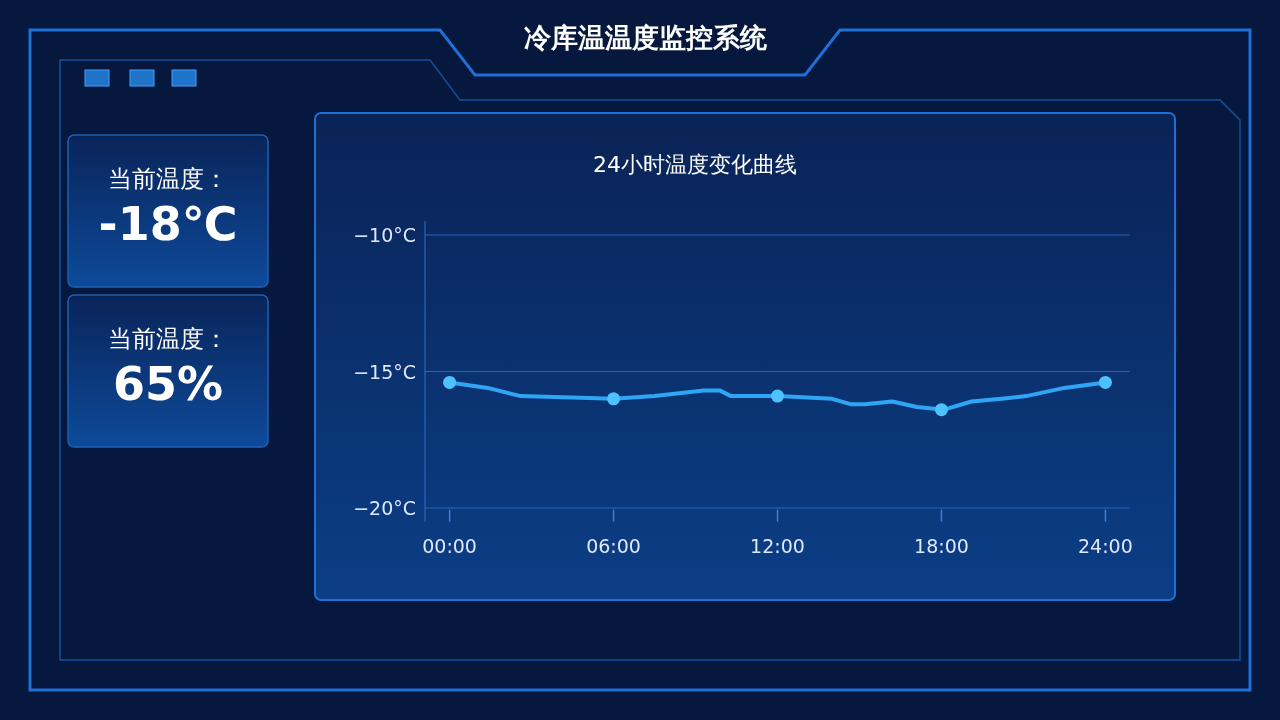  What do you see at coordinates (613, 546) in the screenshot?
I see `x-tick-label: 06:00` at bounding box center [613, 546].